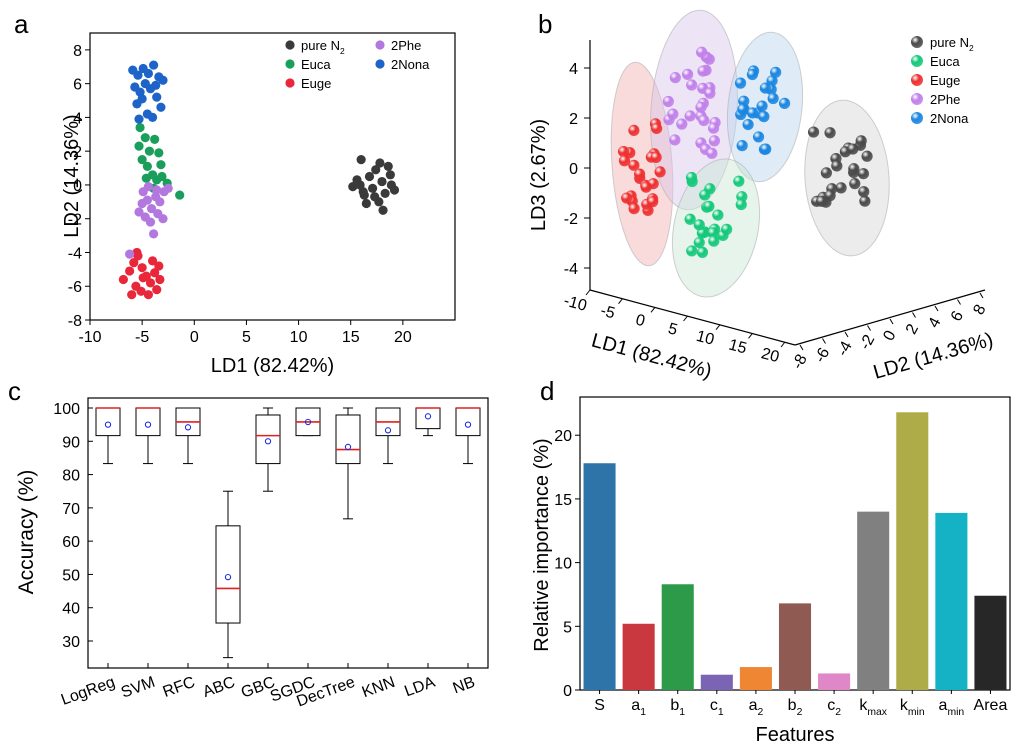 The width and height of the screenshot is (1034, 749). I want to click on box-gbc, so click(268, 449).